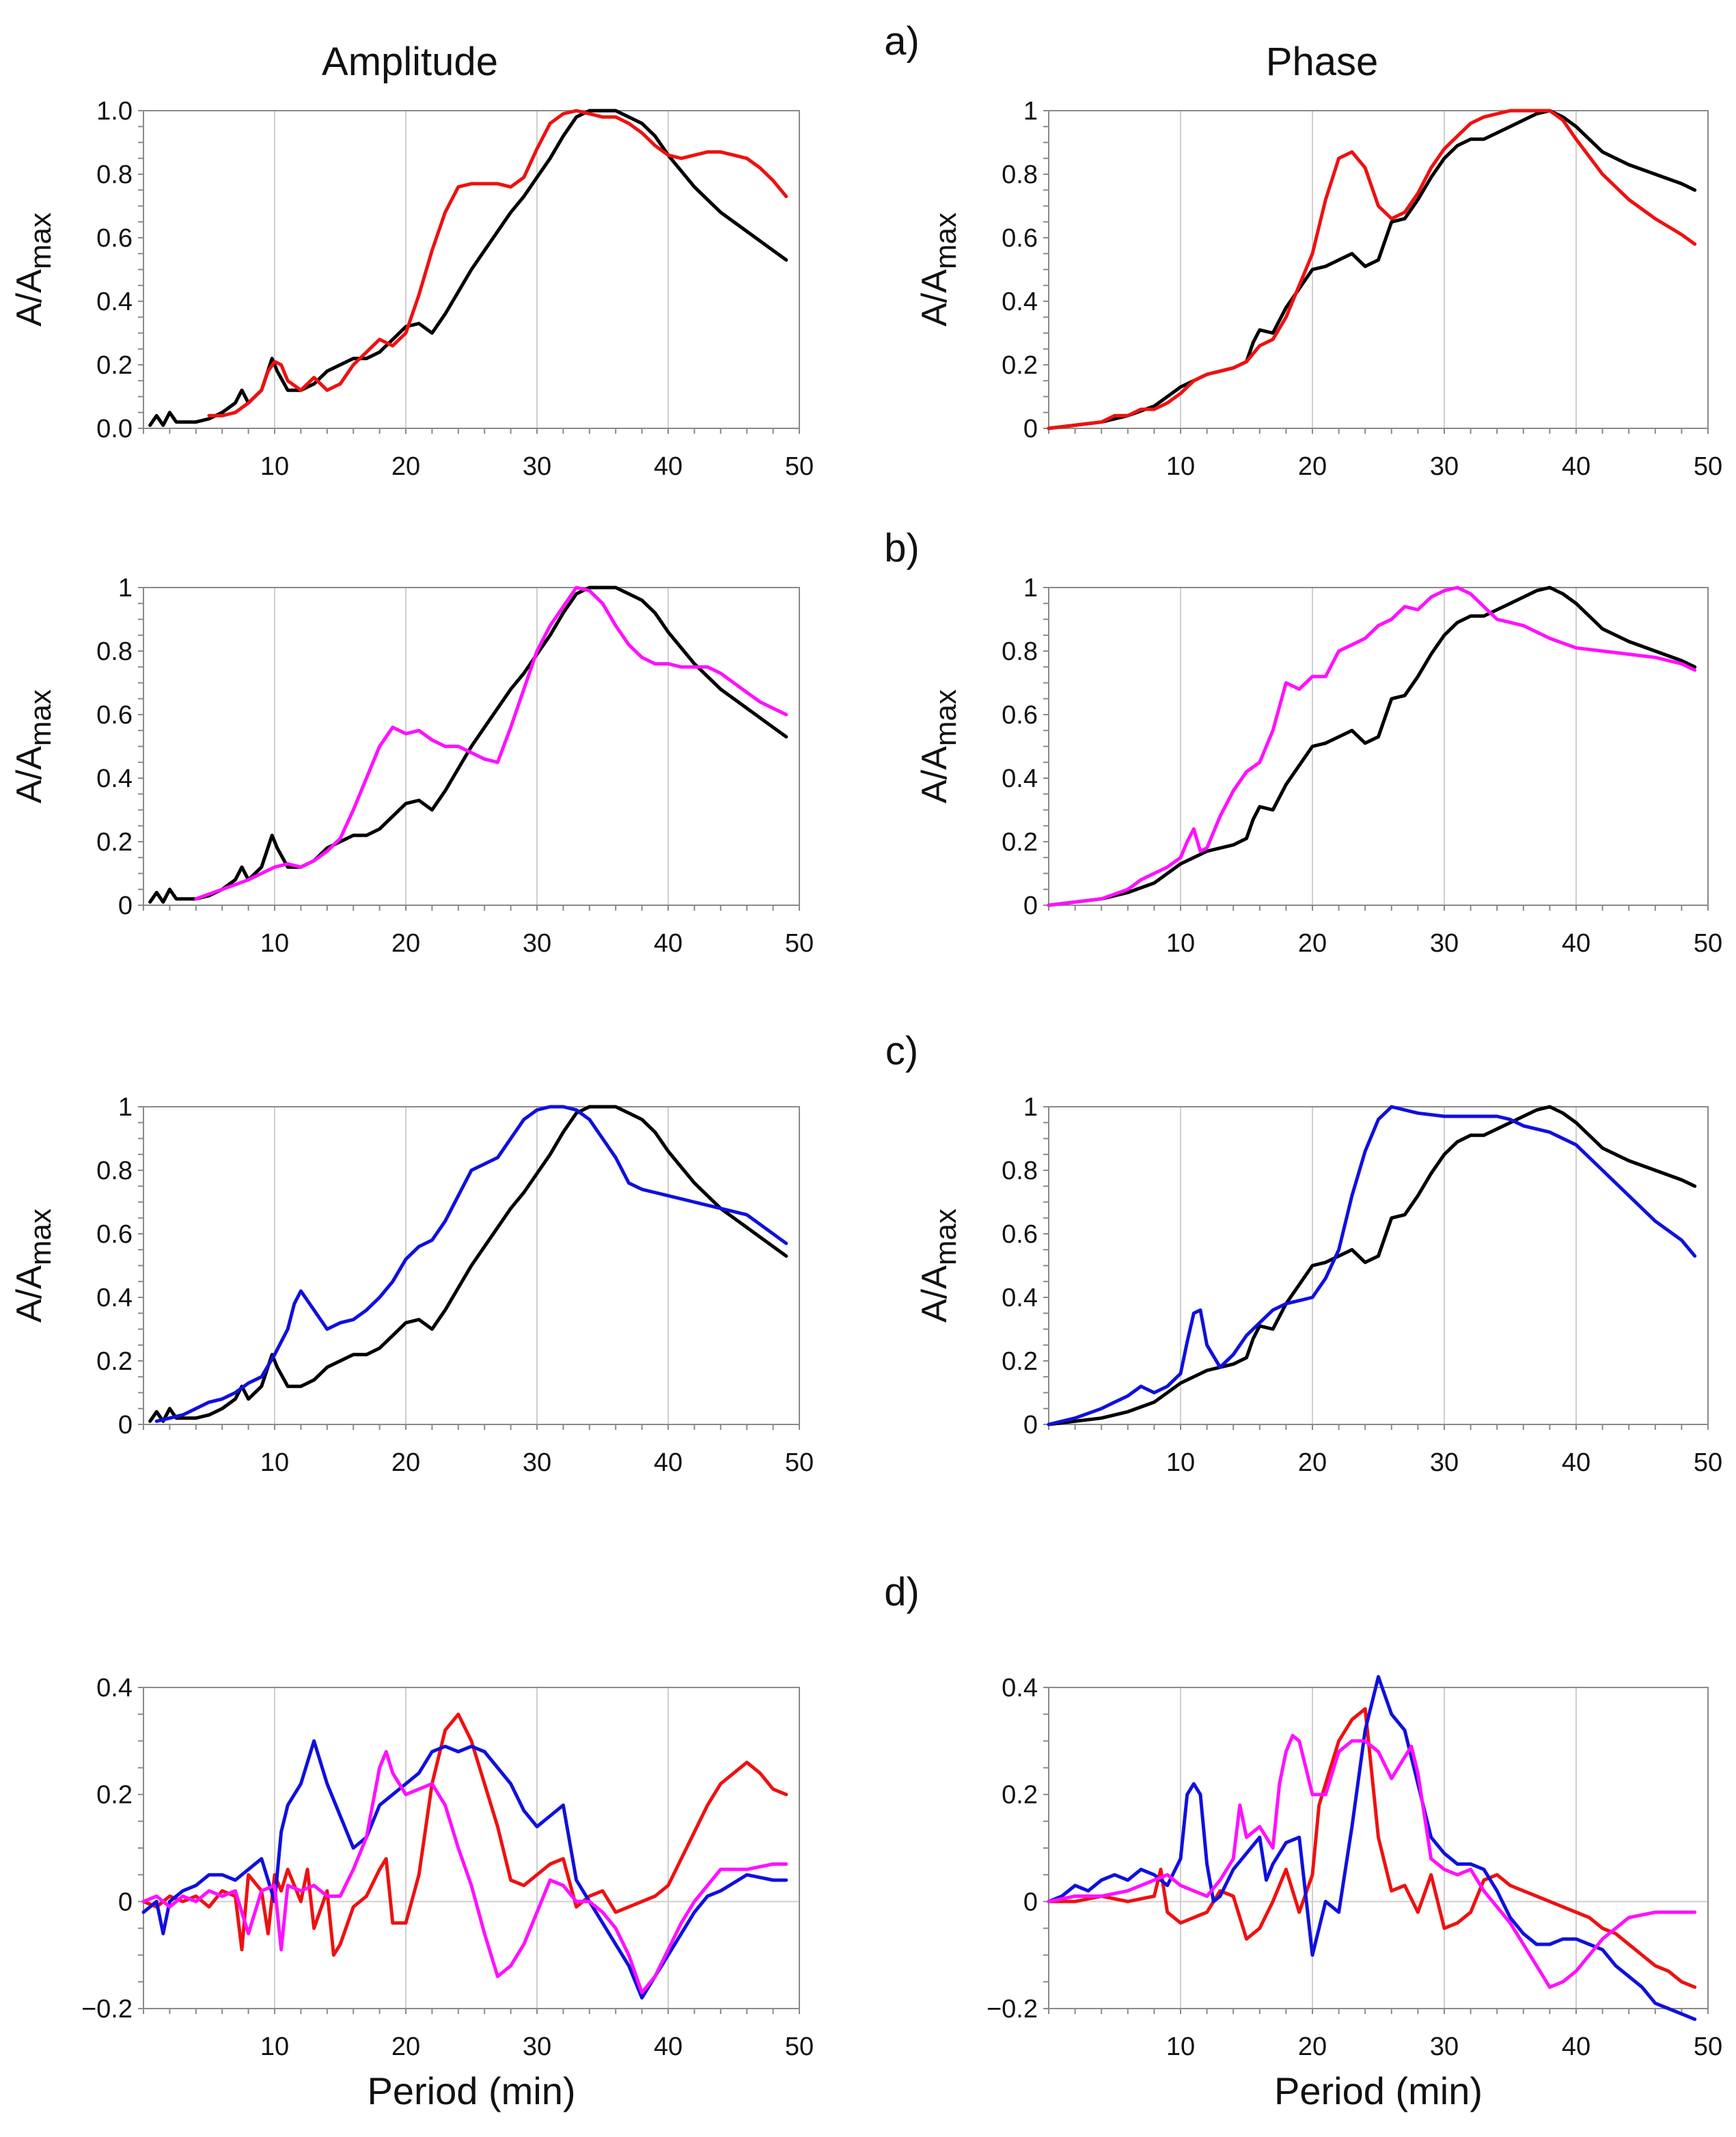 This screenshot has width=1736, height=2137. I want to click on panel-label-a: a), so click(902, 41).